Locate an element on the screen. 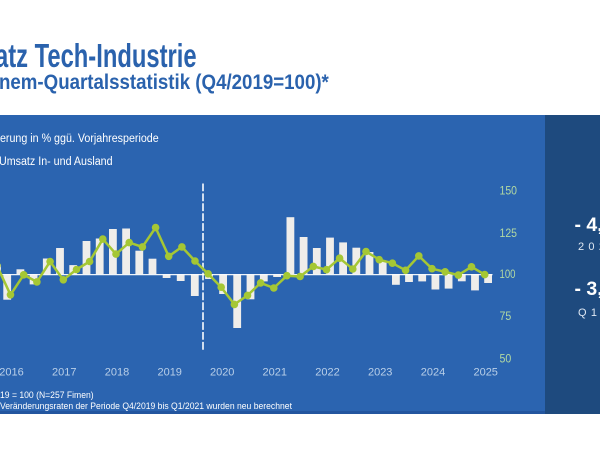 This screenshot has width=600, height=450. svg-text: 100 is located at coordinates (508, 274).